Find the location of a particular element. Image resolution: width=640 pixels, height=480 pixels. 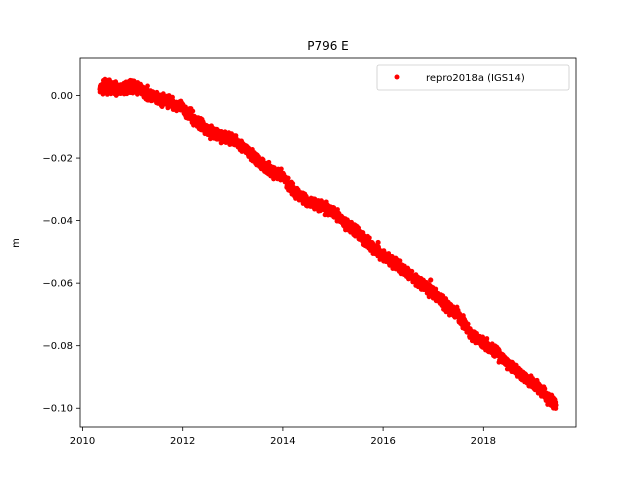

y-tick-label: −0.02 is located at coordinates (57, 159).